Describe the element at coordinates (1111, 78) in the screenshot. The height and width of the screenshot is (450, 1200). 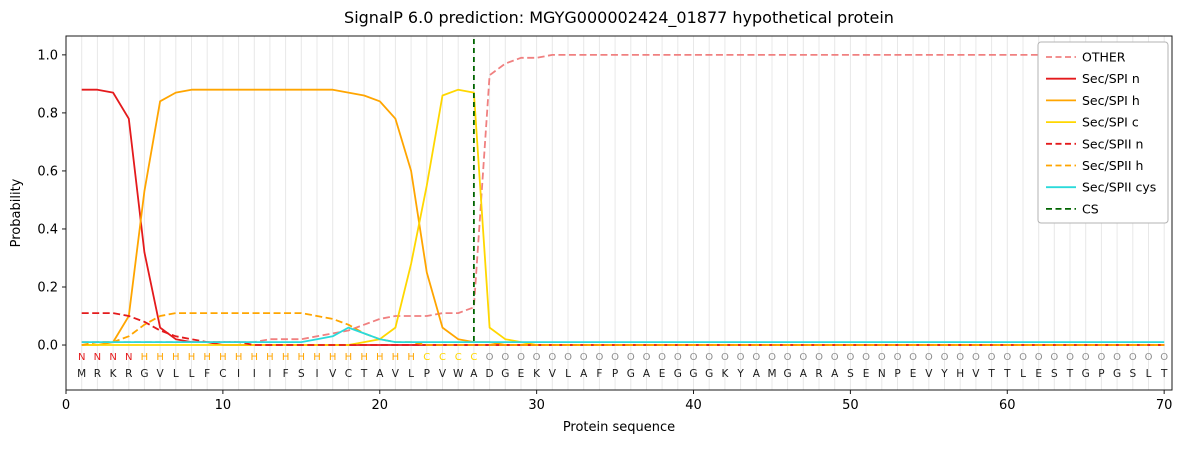
I see `legend-label: Sec/SPI n` at that location.